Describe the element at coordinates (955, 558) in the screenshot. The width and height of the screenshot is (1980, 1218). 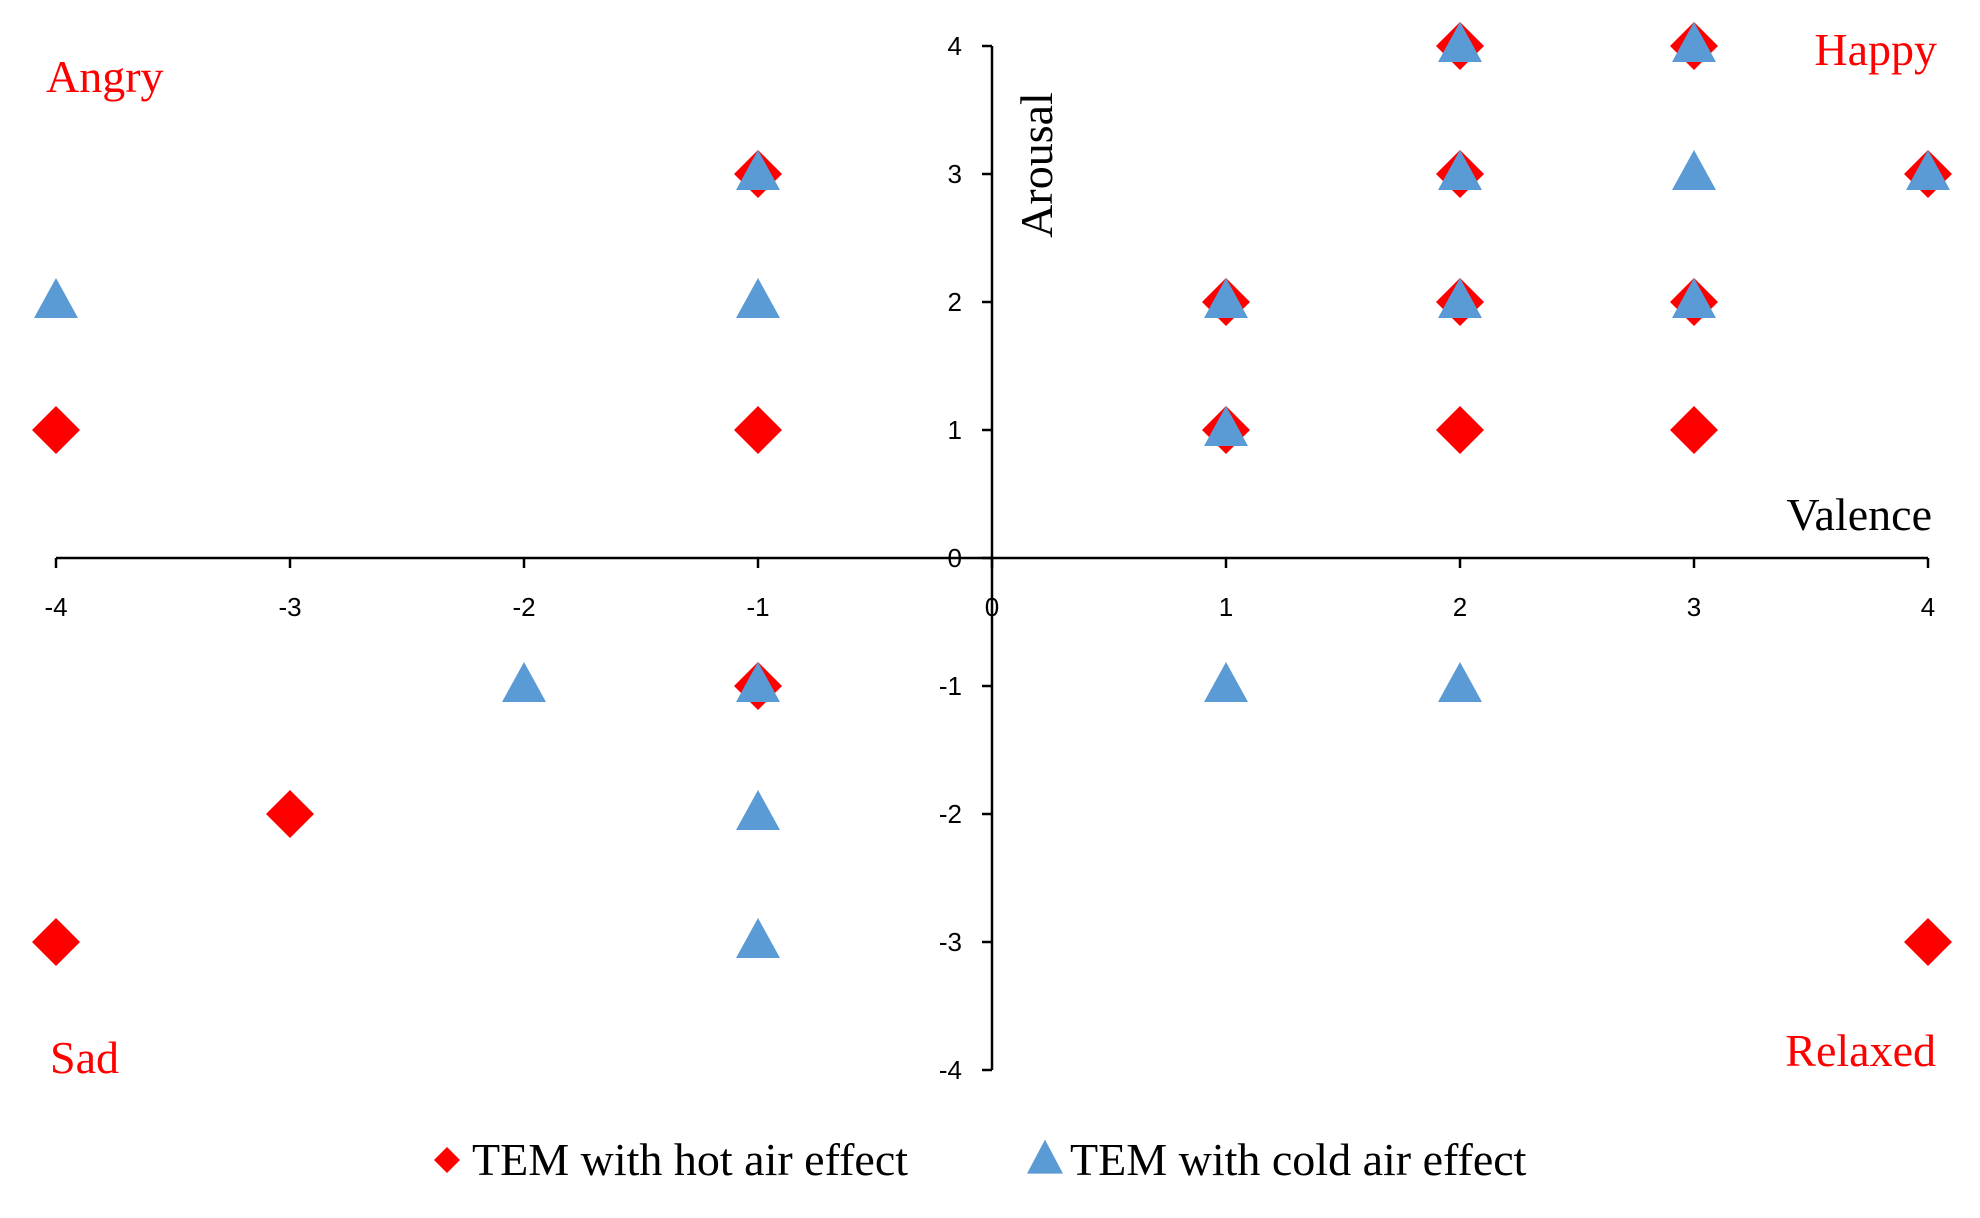
I see `y-tick-label: 0` at that location.